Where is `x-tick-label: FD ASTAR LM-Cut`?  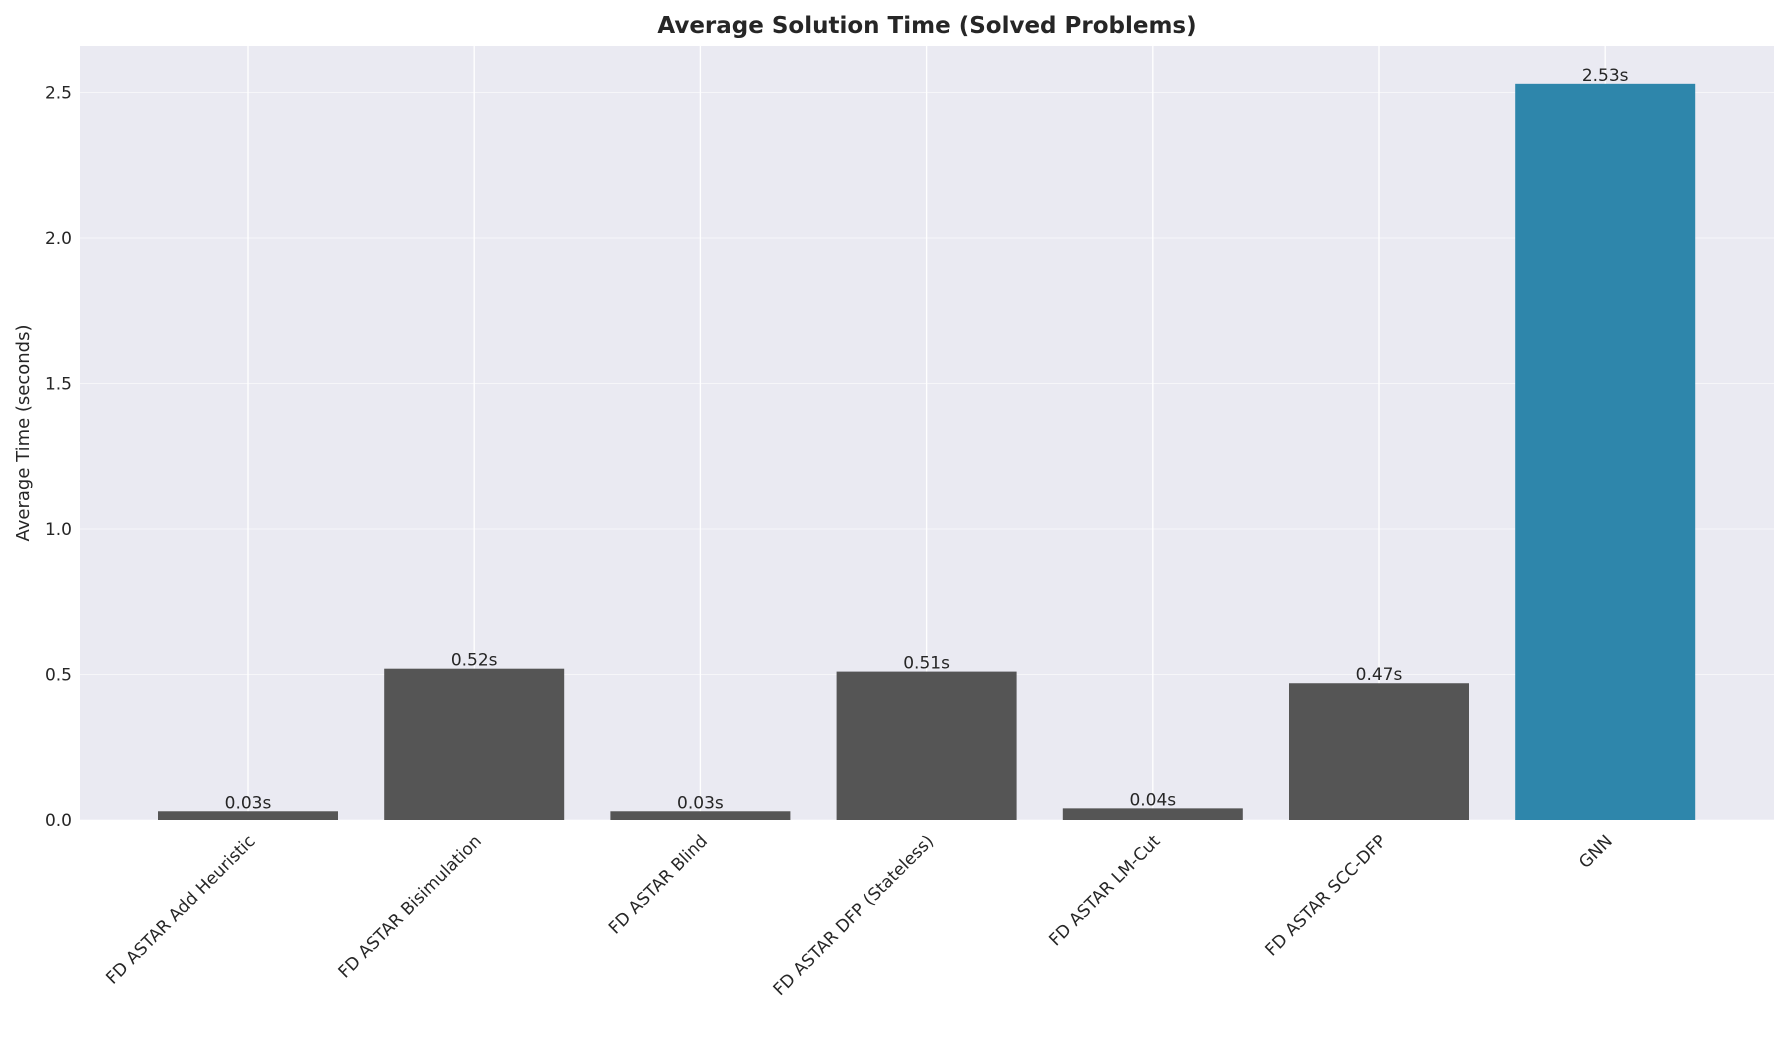
x-tick-label: FD ASTAR LM-Cut is located at coordinates (1104, 890).